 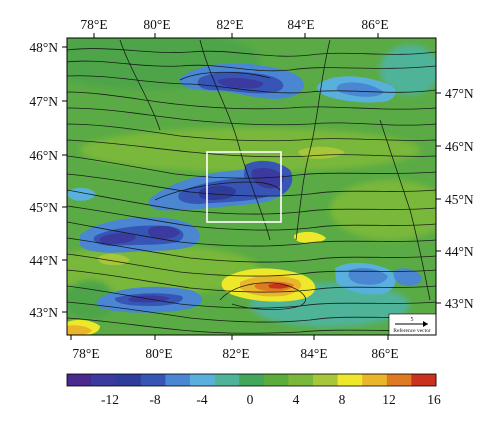 I want to click on colorbar-tick: -12, so click(x=110, y=399).